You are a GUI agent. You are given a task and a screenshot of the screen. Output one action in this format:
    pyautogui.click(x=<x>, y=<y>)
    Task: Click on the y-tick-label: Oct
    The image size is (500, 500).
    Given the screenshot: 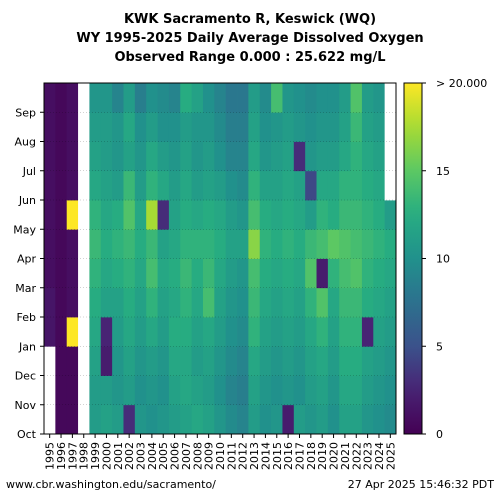 What is the action you would take?
    pyautogui.click(x=27, y=434)
    